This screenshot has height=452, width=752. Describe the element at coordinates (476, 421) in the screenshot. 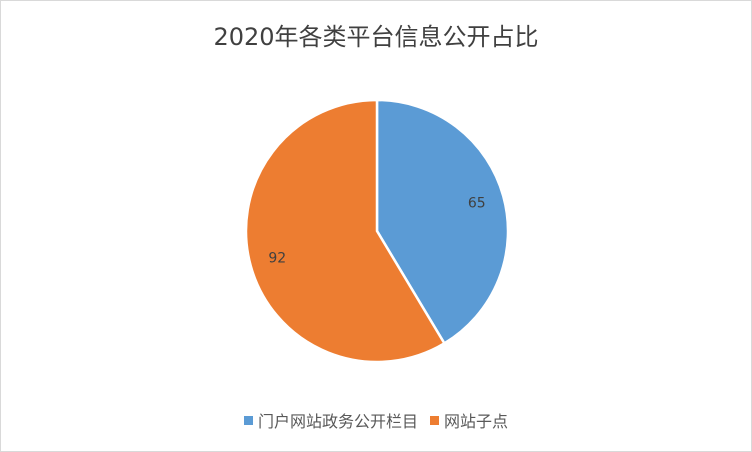

I see `legend-label-subsite: 网站子点` at that location.